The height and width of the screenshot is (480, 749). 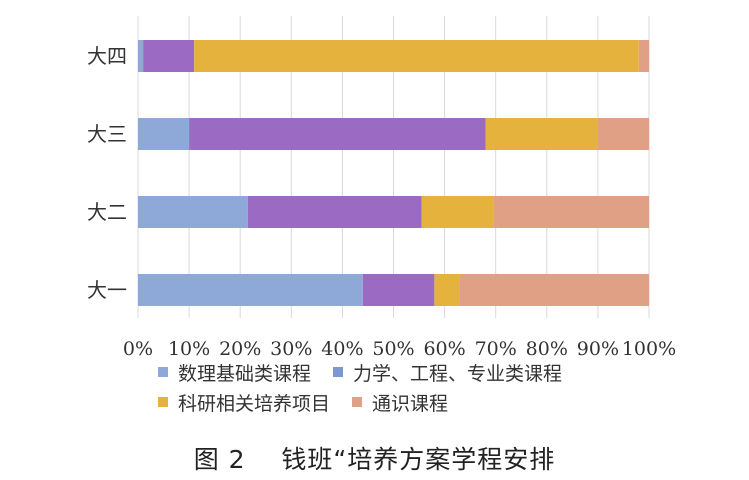 What do you see at coordinates (547, 349) in the screenshot?
I see `x-tick-label: 80%` at bounding box center [547, 349].